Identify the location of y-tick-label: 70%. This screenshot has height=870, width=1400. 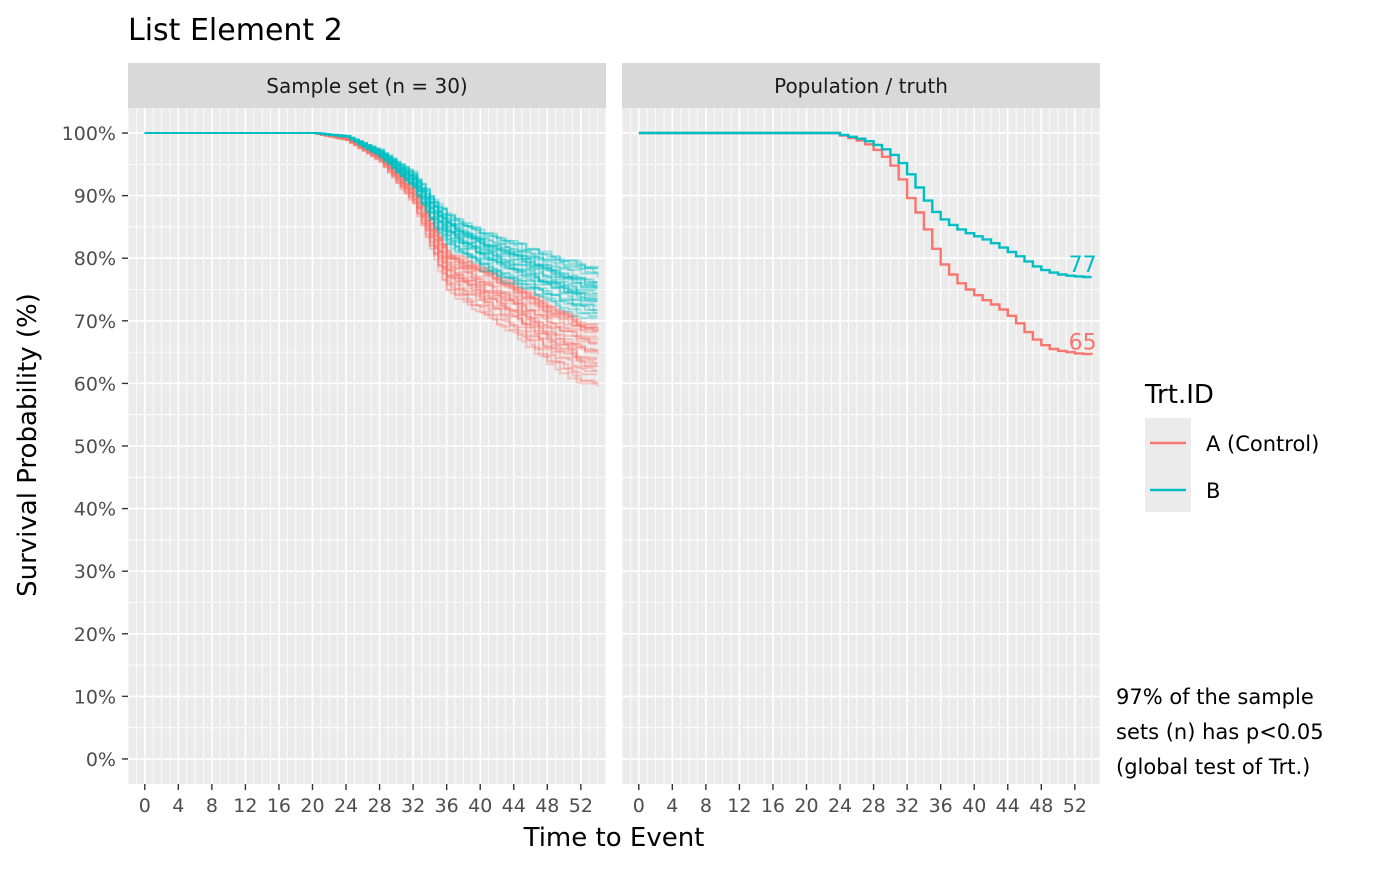
(95, 322).